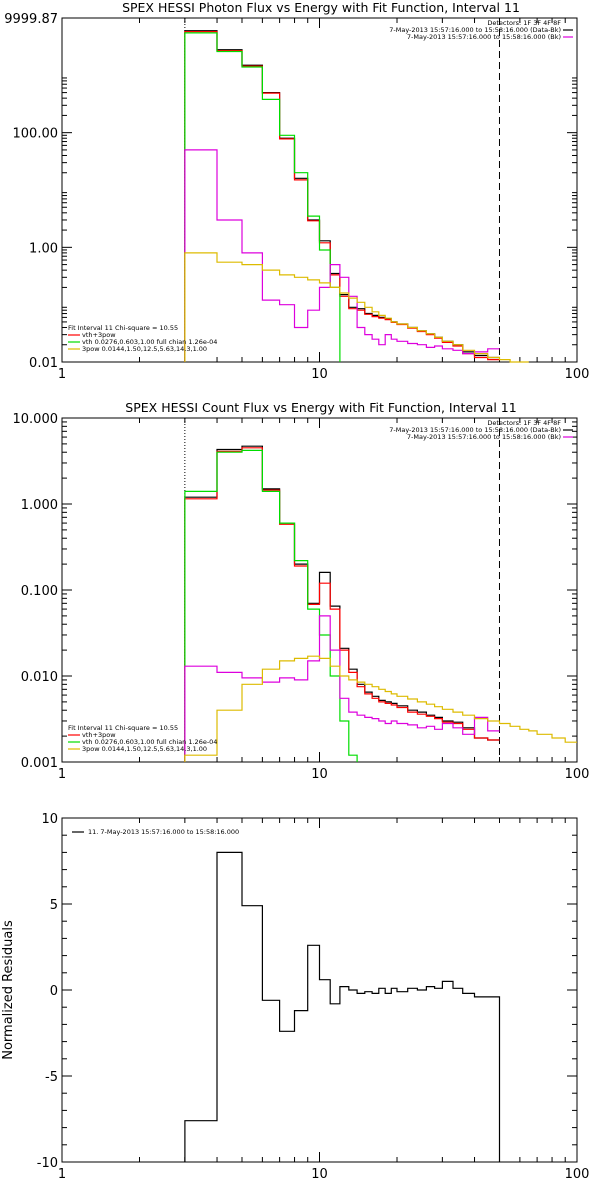 The image size is (600, 1200). Describe the element at coordinates (47, 1163) in the screenshot. I see `y-tick-label: -10` at that location.